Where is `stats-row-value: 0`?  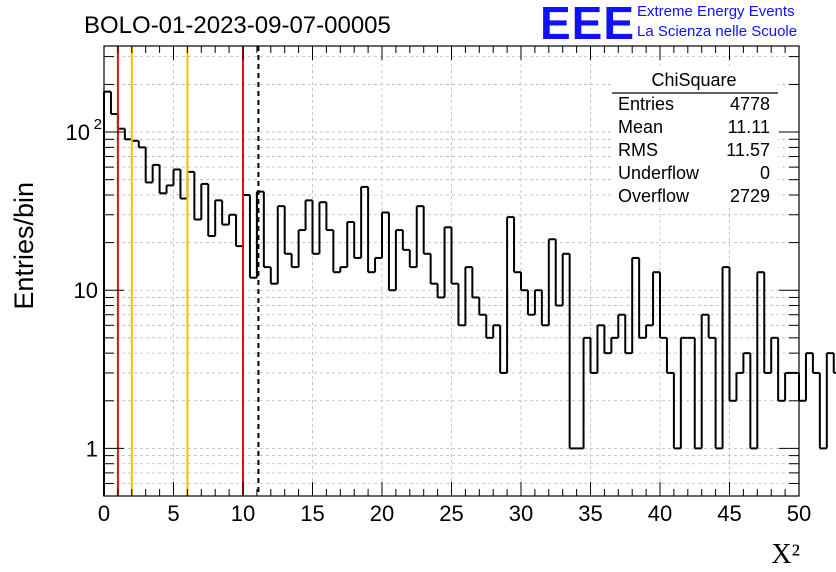 stats-row-value: 0 is located at coordinates (765, 173).